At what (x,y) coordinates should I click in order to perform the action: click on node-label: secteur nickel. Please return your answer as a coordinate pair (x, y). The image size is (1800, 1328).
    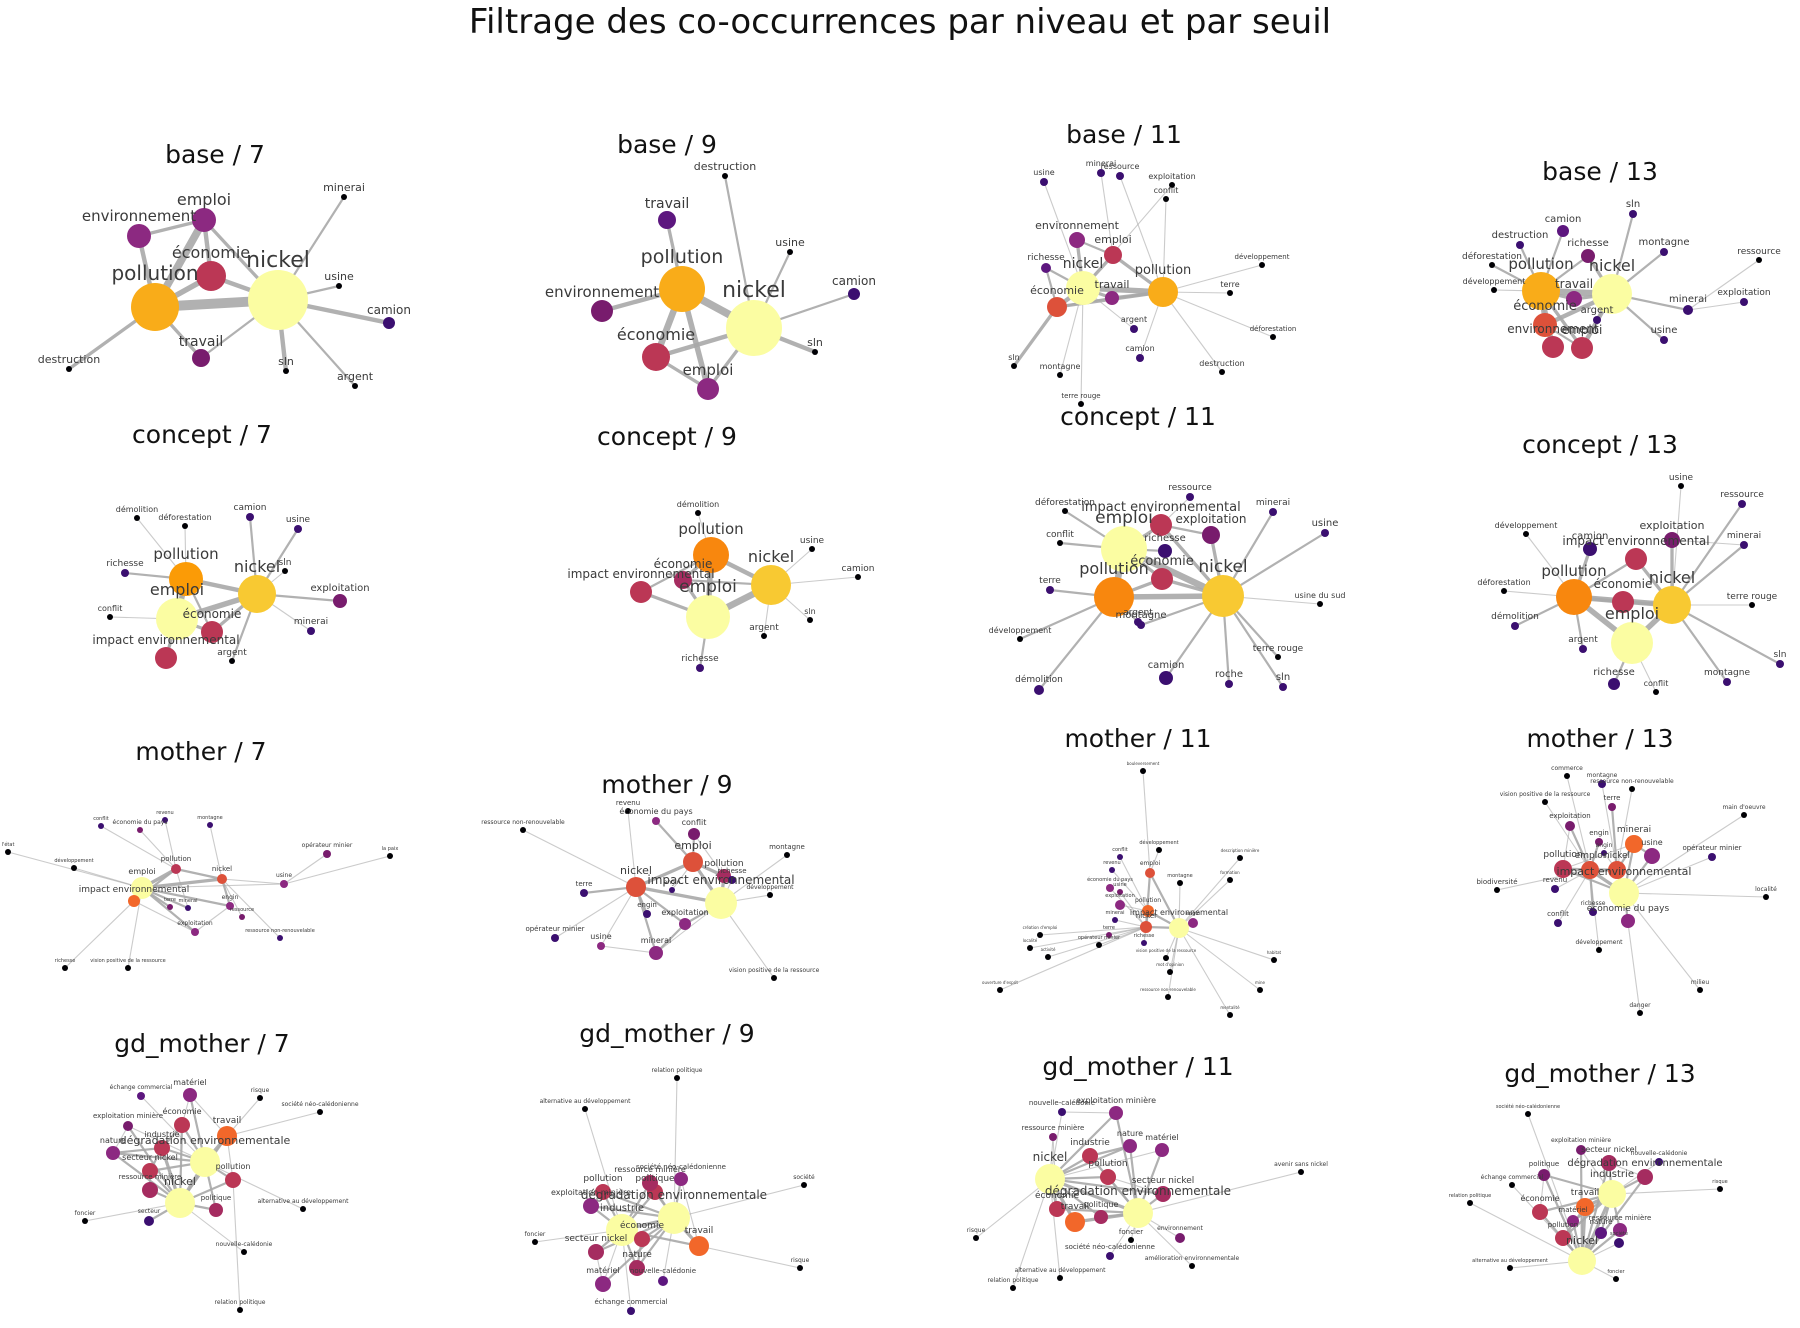
    Looking at the image, I should click on (1609, 1149).